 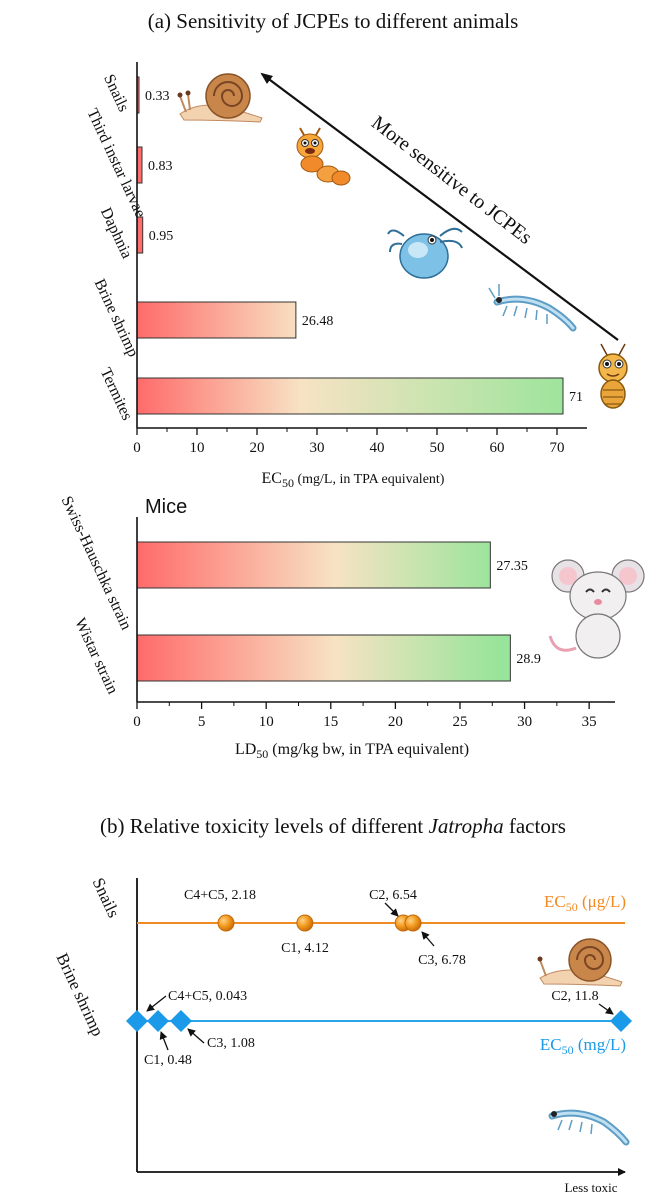 I want to click on snails-markers, so click(x=319, y=923).